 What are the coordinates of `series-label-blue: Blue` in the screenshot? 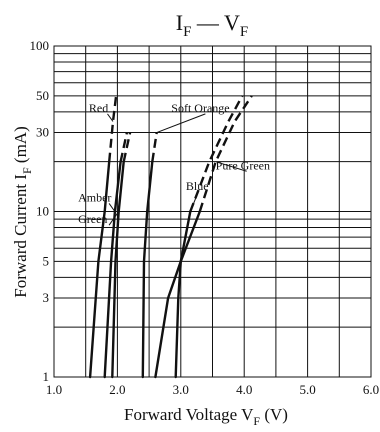 It's located at (197, 186).